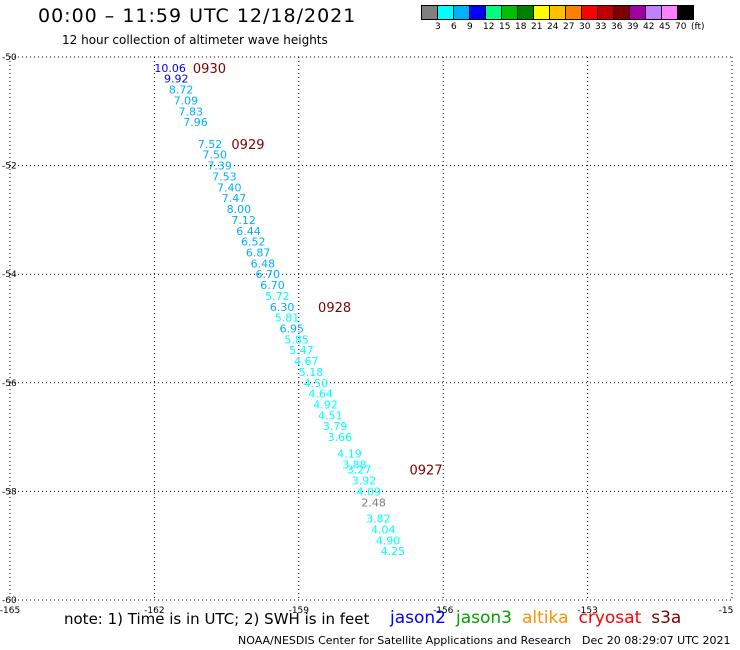  What do you see at coordinates (215, 155) in the screenshot?
I see `wave-height-label: 7.50` at bounding box center [215, 155].